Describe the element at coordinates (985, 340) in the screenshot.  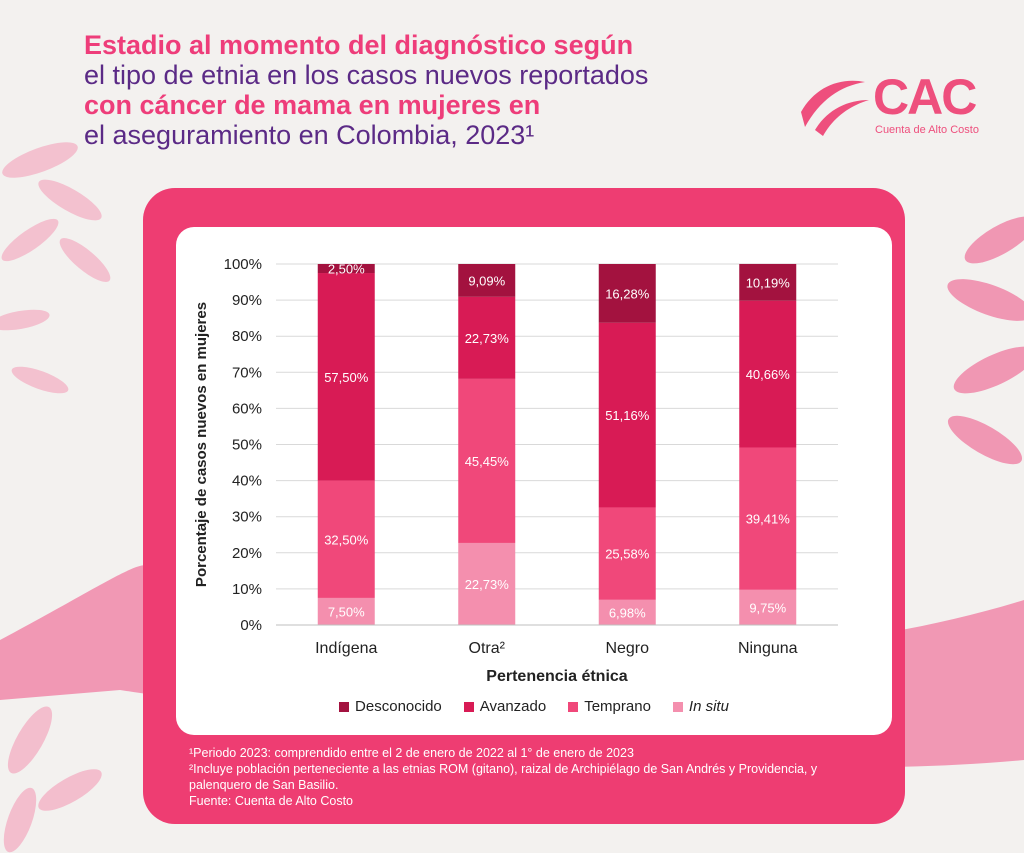
I see `leaf-decoration-right` at that location.